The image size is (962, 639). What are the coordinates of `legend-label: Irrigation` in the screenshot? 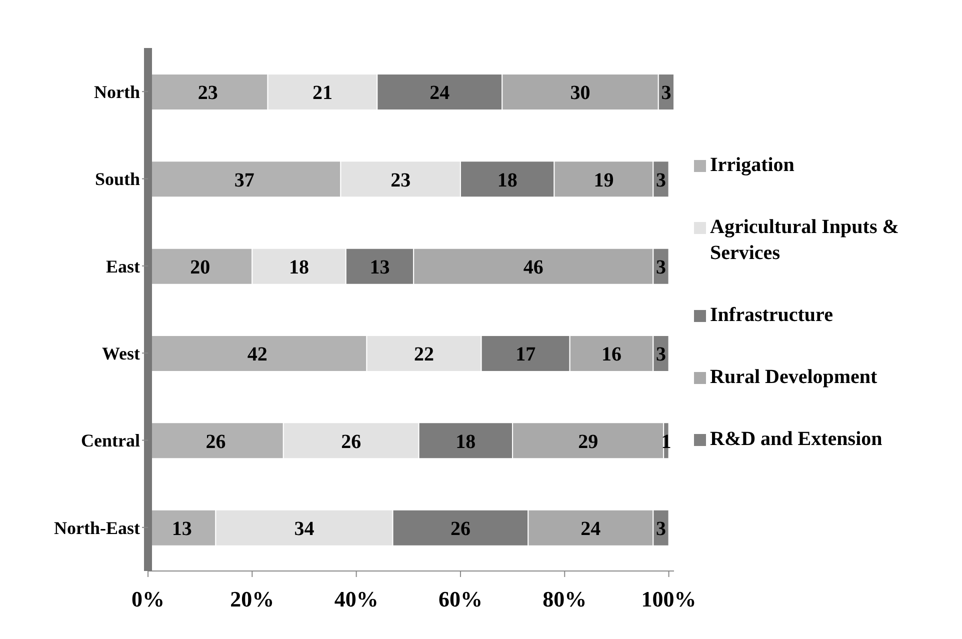 It's located at (752, 165).